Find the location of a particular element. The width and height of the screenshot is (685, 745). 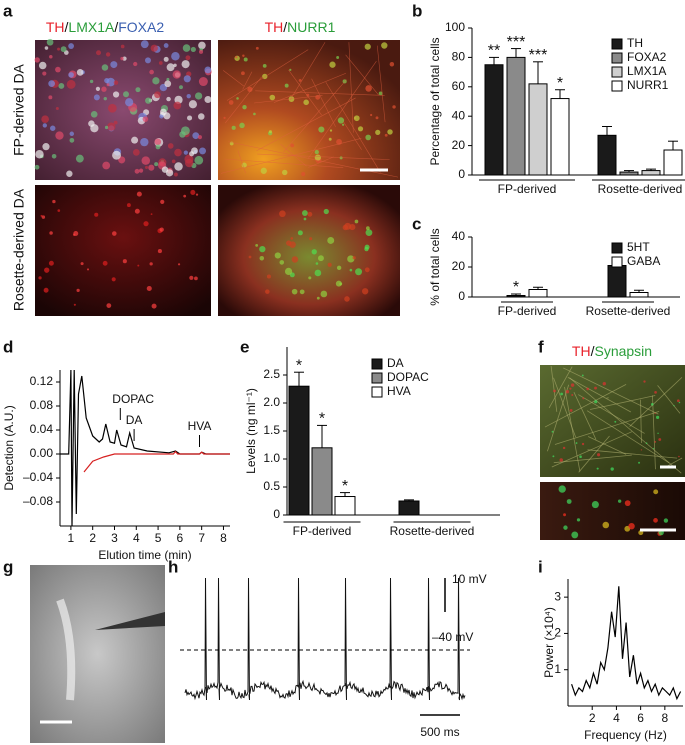

significance: * is located at coordinates (516, 287).